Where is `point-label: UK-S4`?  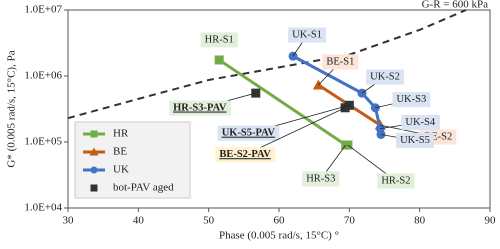 point-label: UK-S4 is located at coordinates (420, 122).